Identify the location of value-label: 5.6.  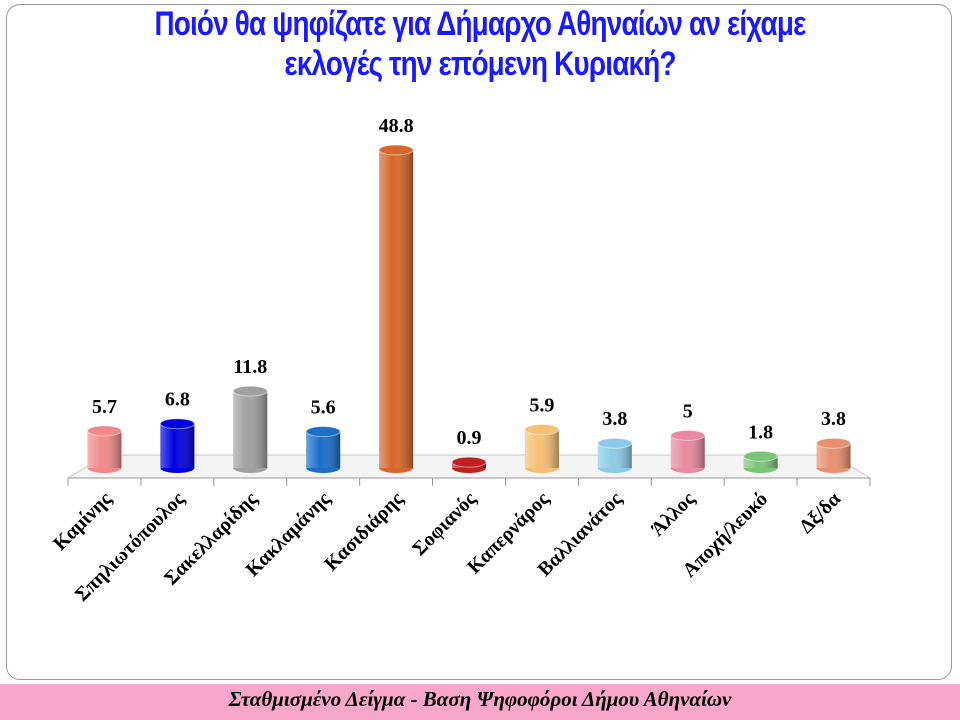
(323, 408).